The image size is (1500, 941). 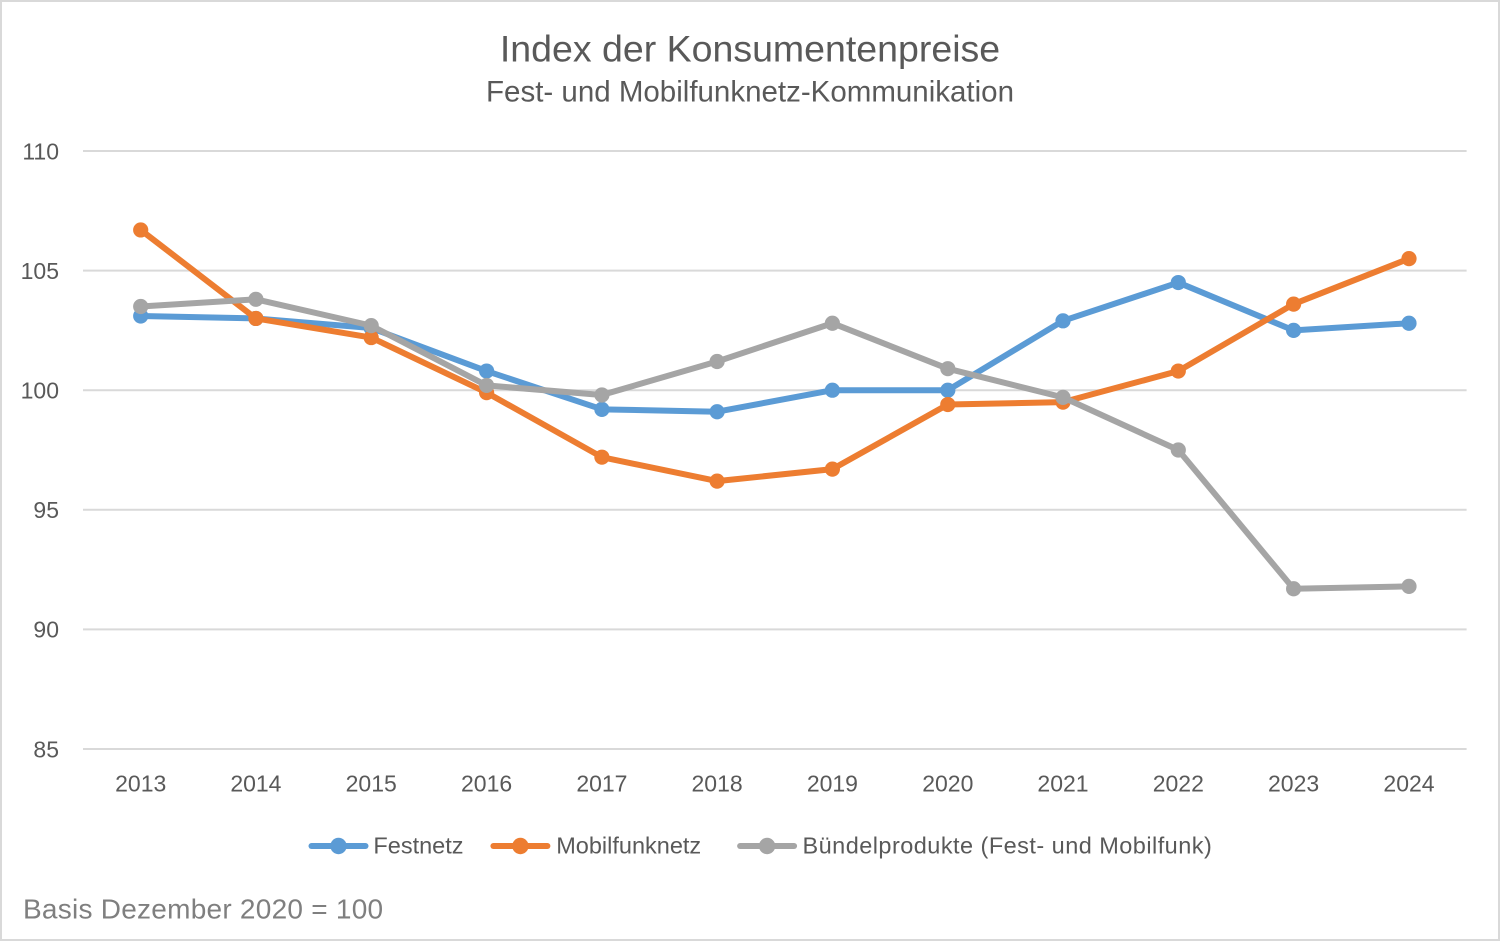 I want to click on svg-text: 2022, so click(x=1178, y=783).